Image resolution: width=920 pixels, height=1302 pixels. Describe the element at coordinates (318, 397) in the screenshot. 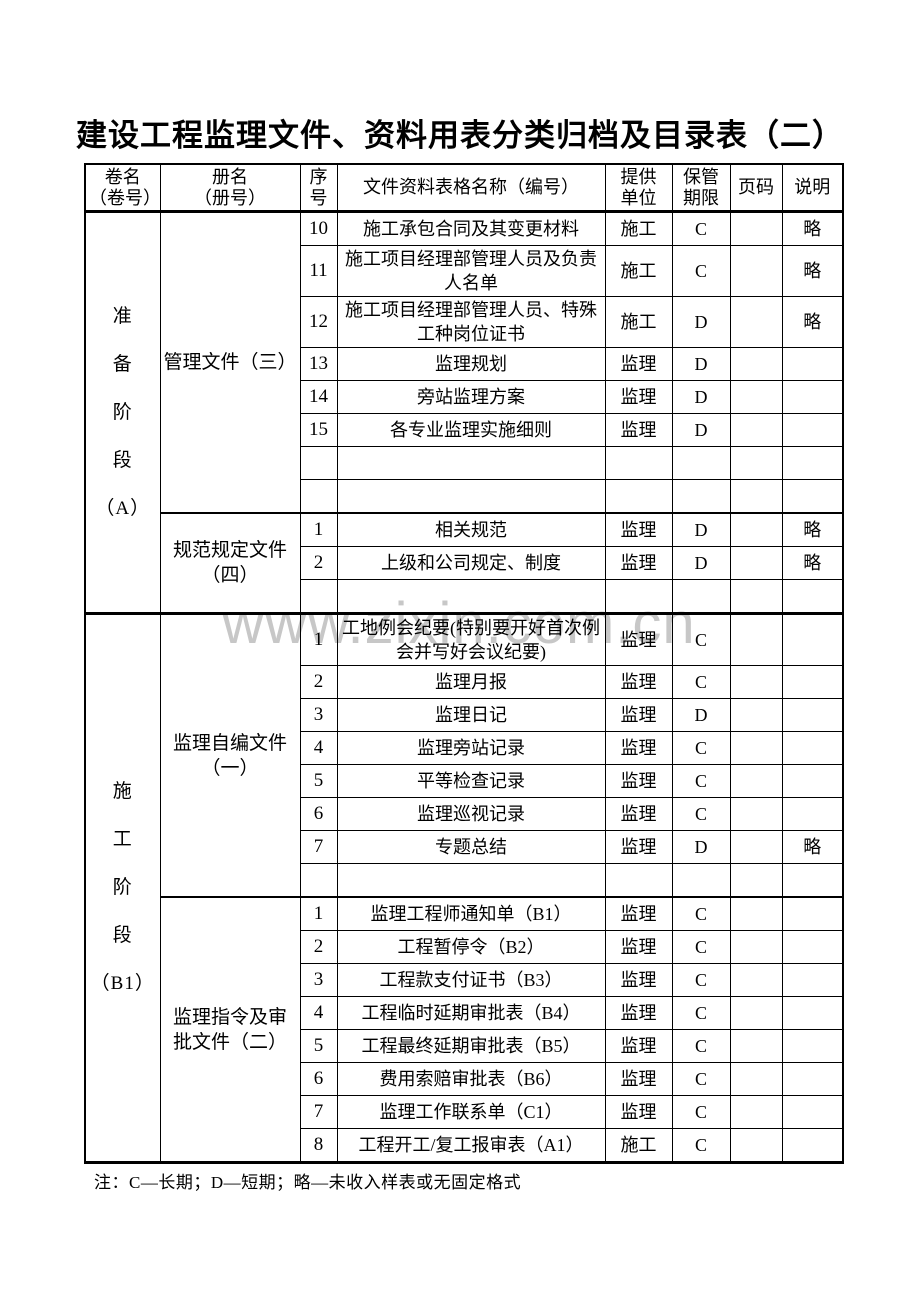

I see `row-serial: 14` at that location.